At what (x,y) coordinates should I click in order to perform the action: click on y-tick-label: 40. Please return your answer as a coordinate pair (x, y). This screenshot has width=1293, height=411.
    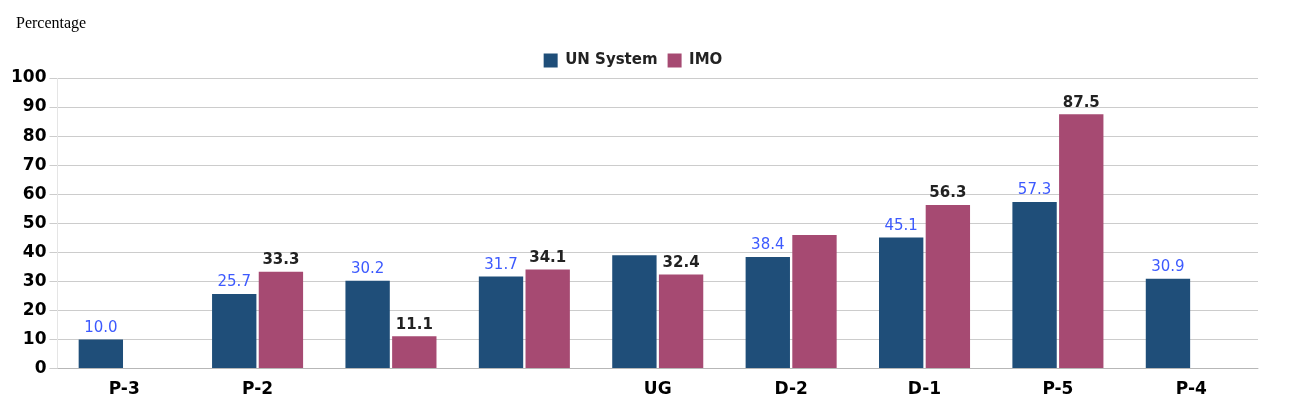
    Looking at the image, I should click on (34, 250).